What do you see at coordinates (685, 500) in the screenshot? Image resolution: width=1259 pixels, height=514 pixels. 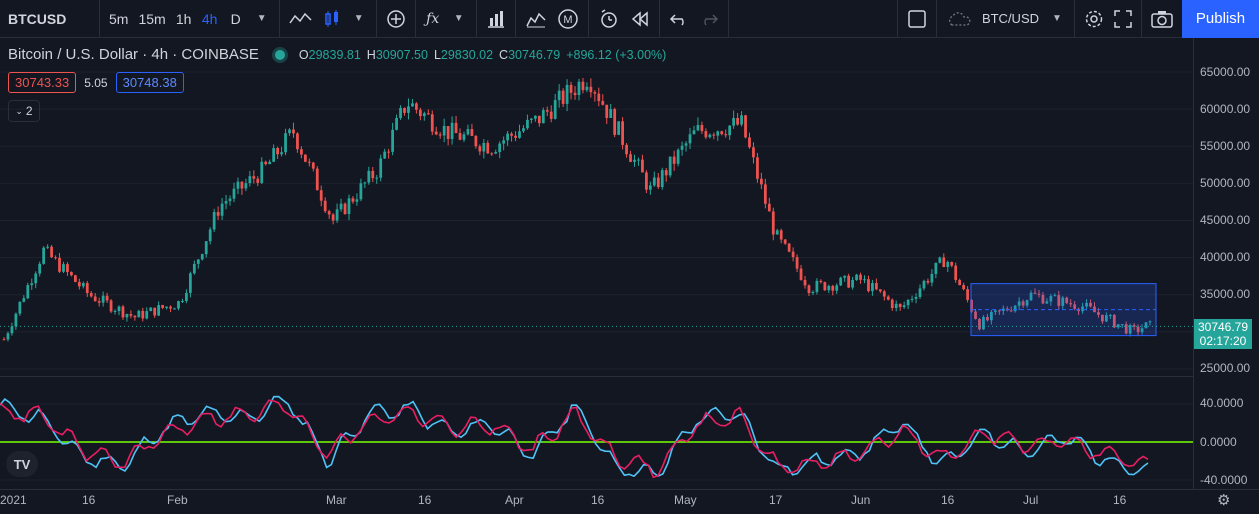 I see `time-axis-label: May` at bounding box center [685, 500].